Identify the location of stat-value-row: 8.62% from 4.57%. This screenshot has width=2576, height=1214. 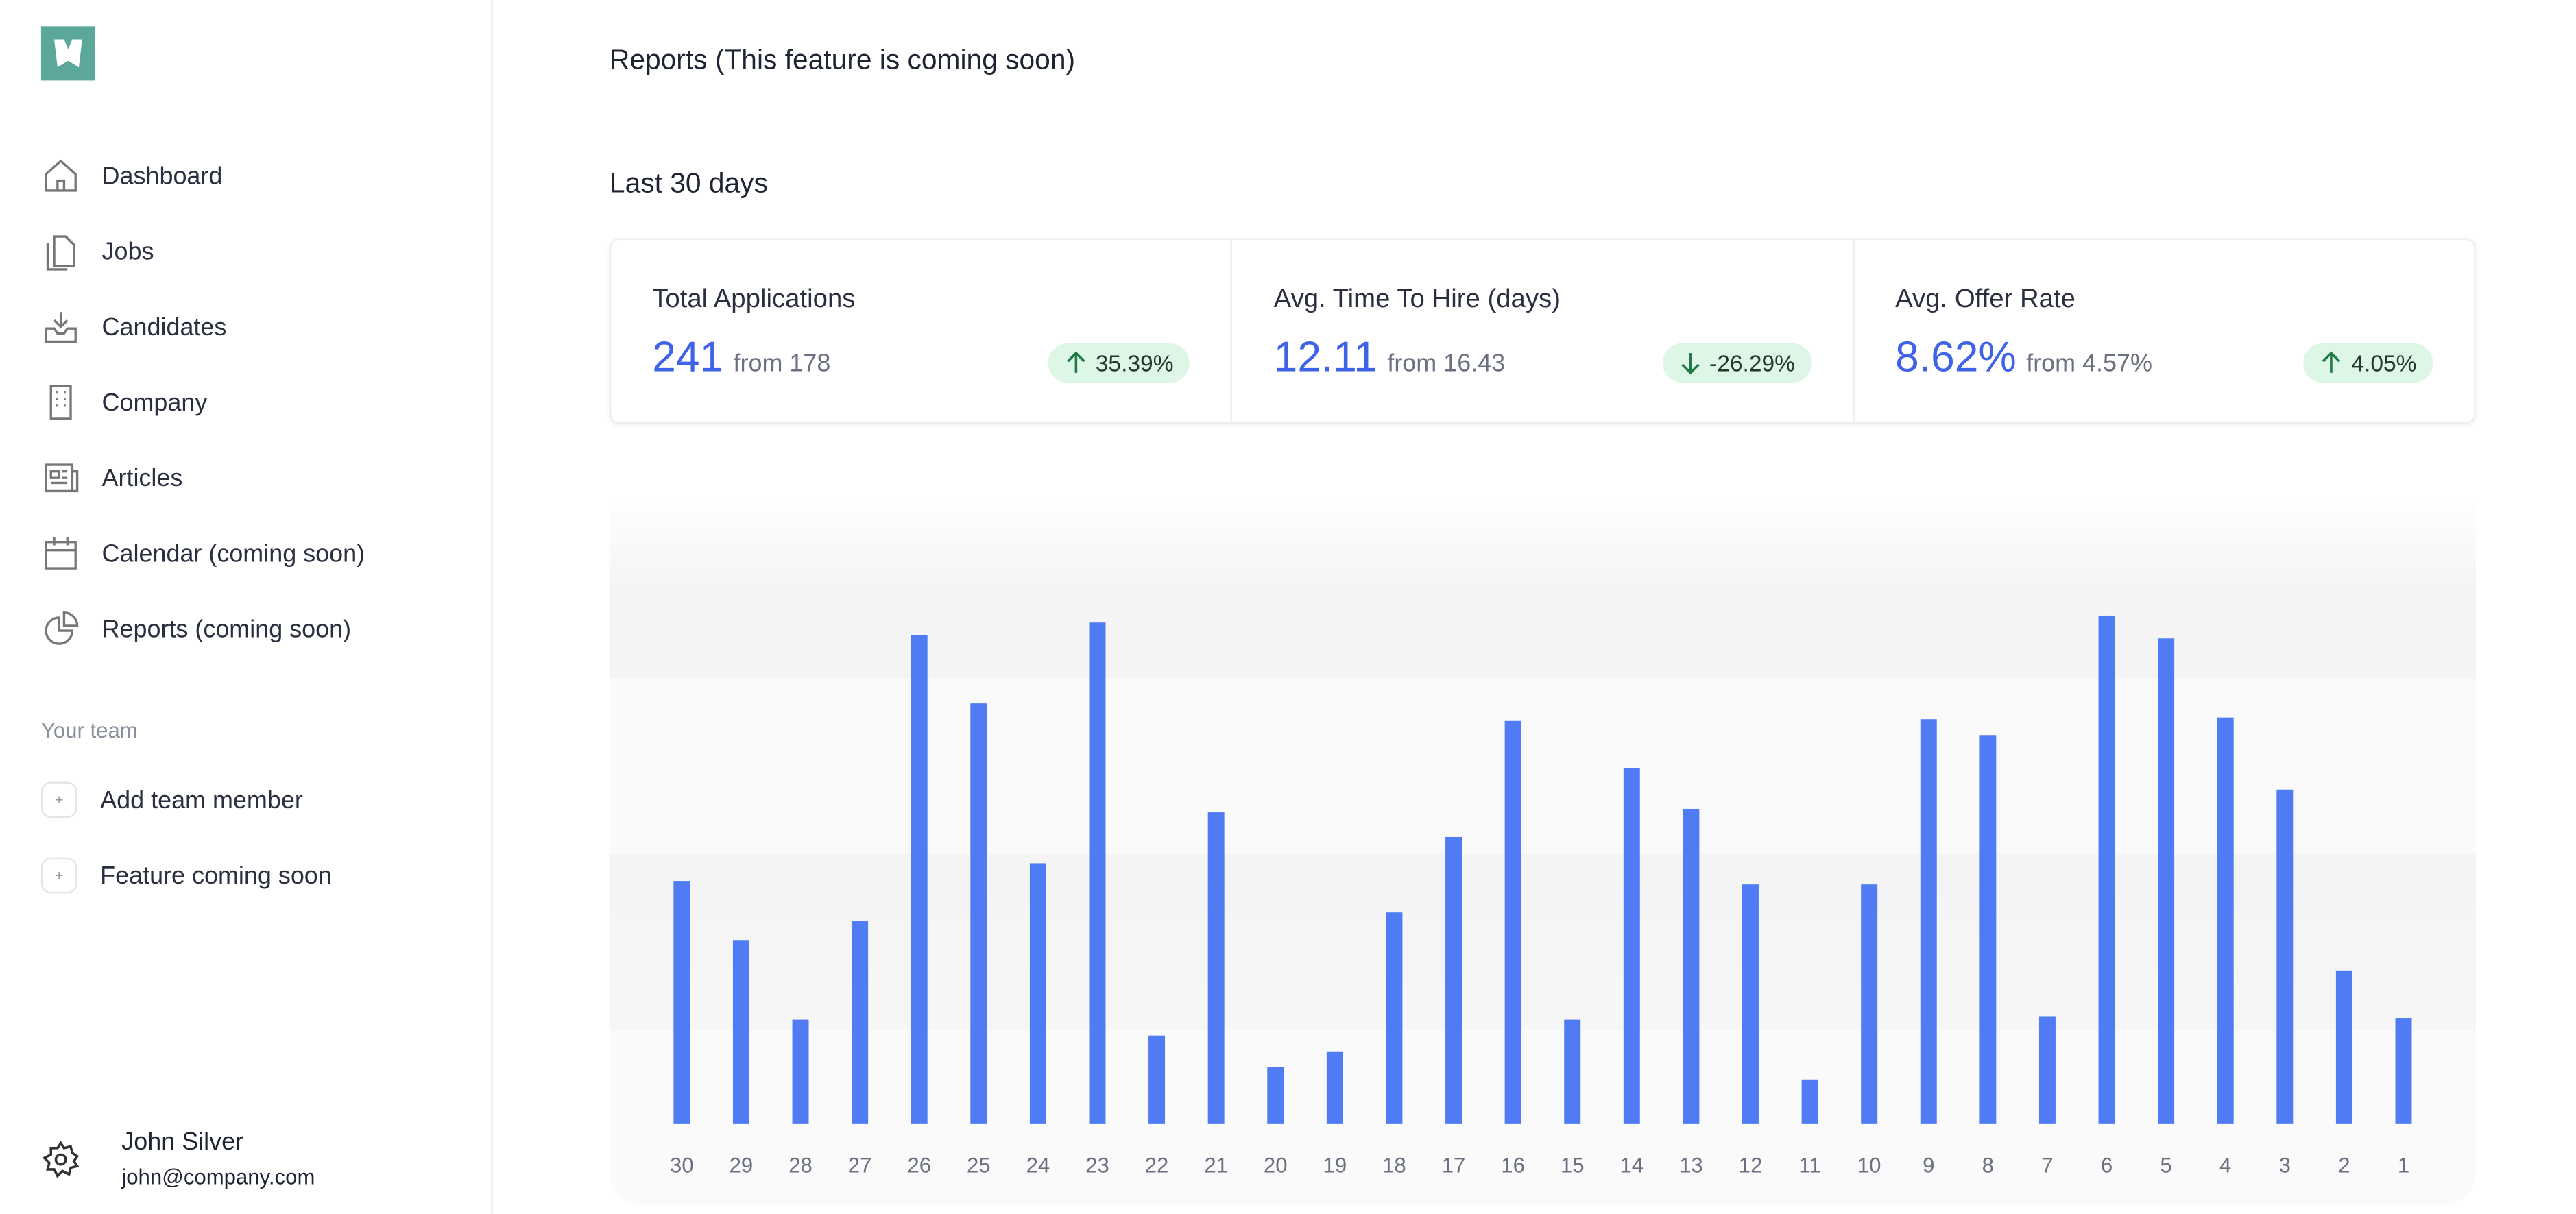
(2024, 357).